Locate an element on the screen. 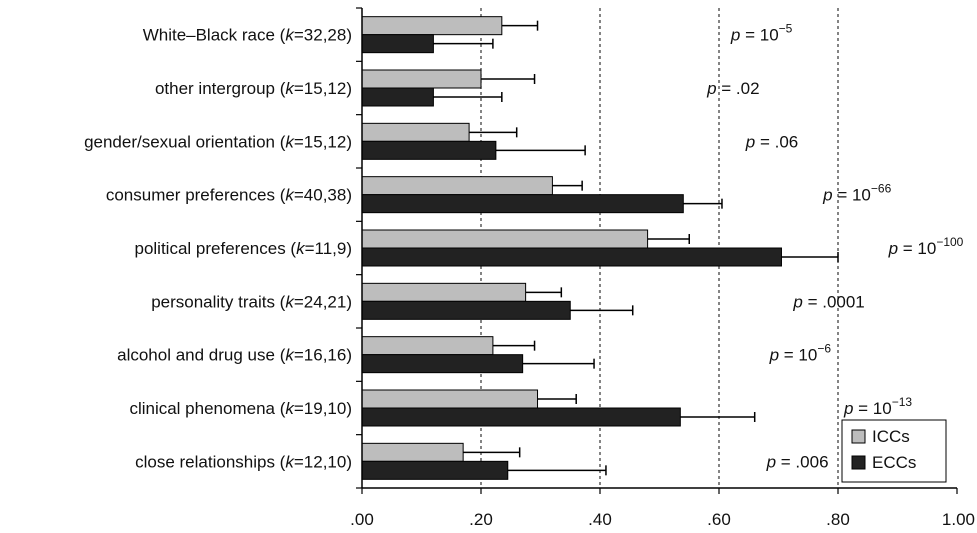 This screenshot has height=533, width=977. legend-swatch-icc is located at coordinates (858, 436).